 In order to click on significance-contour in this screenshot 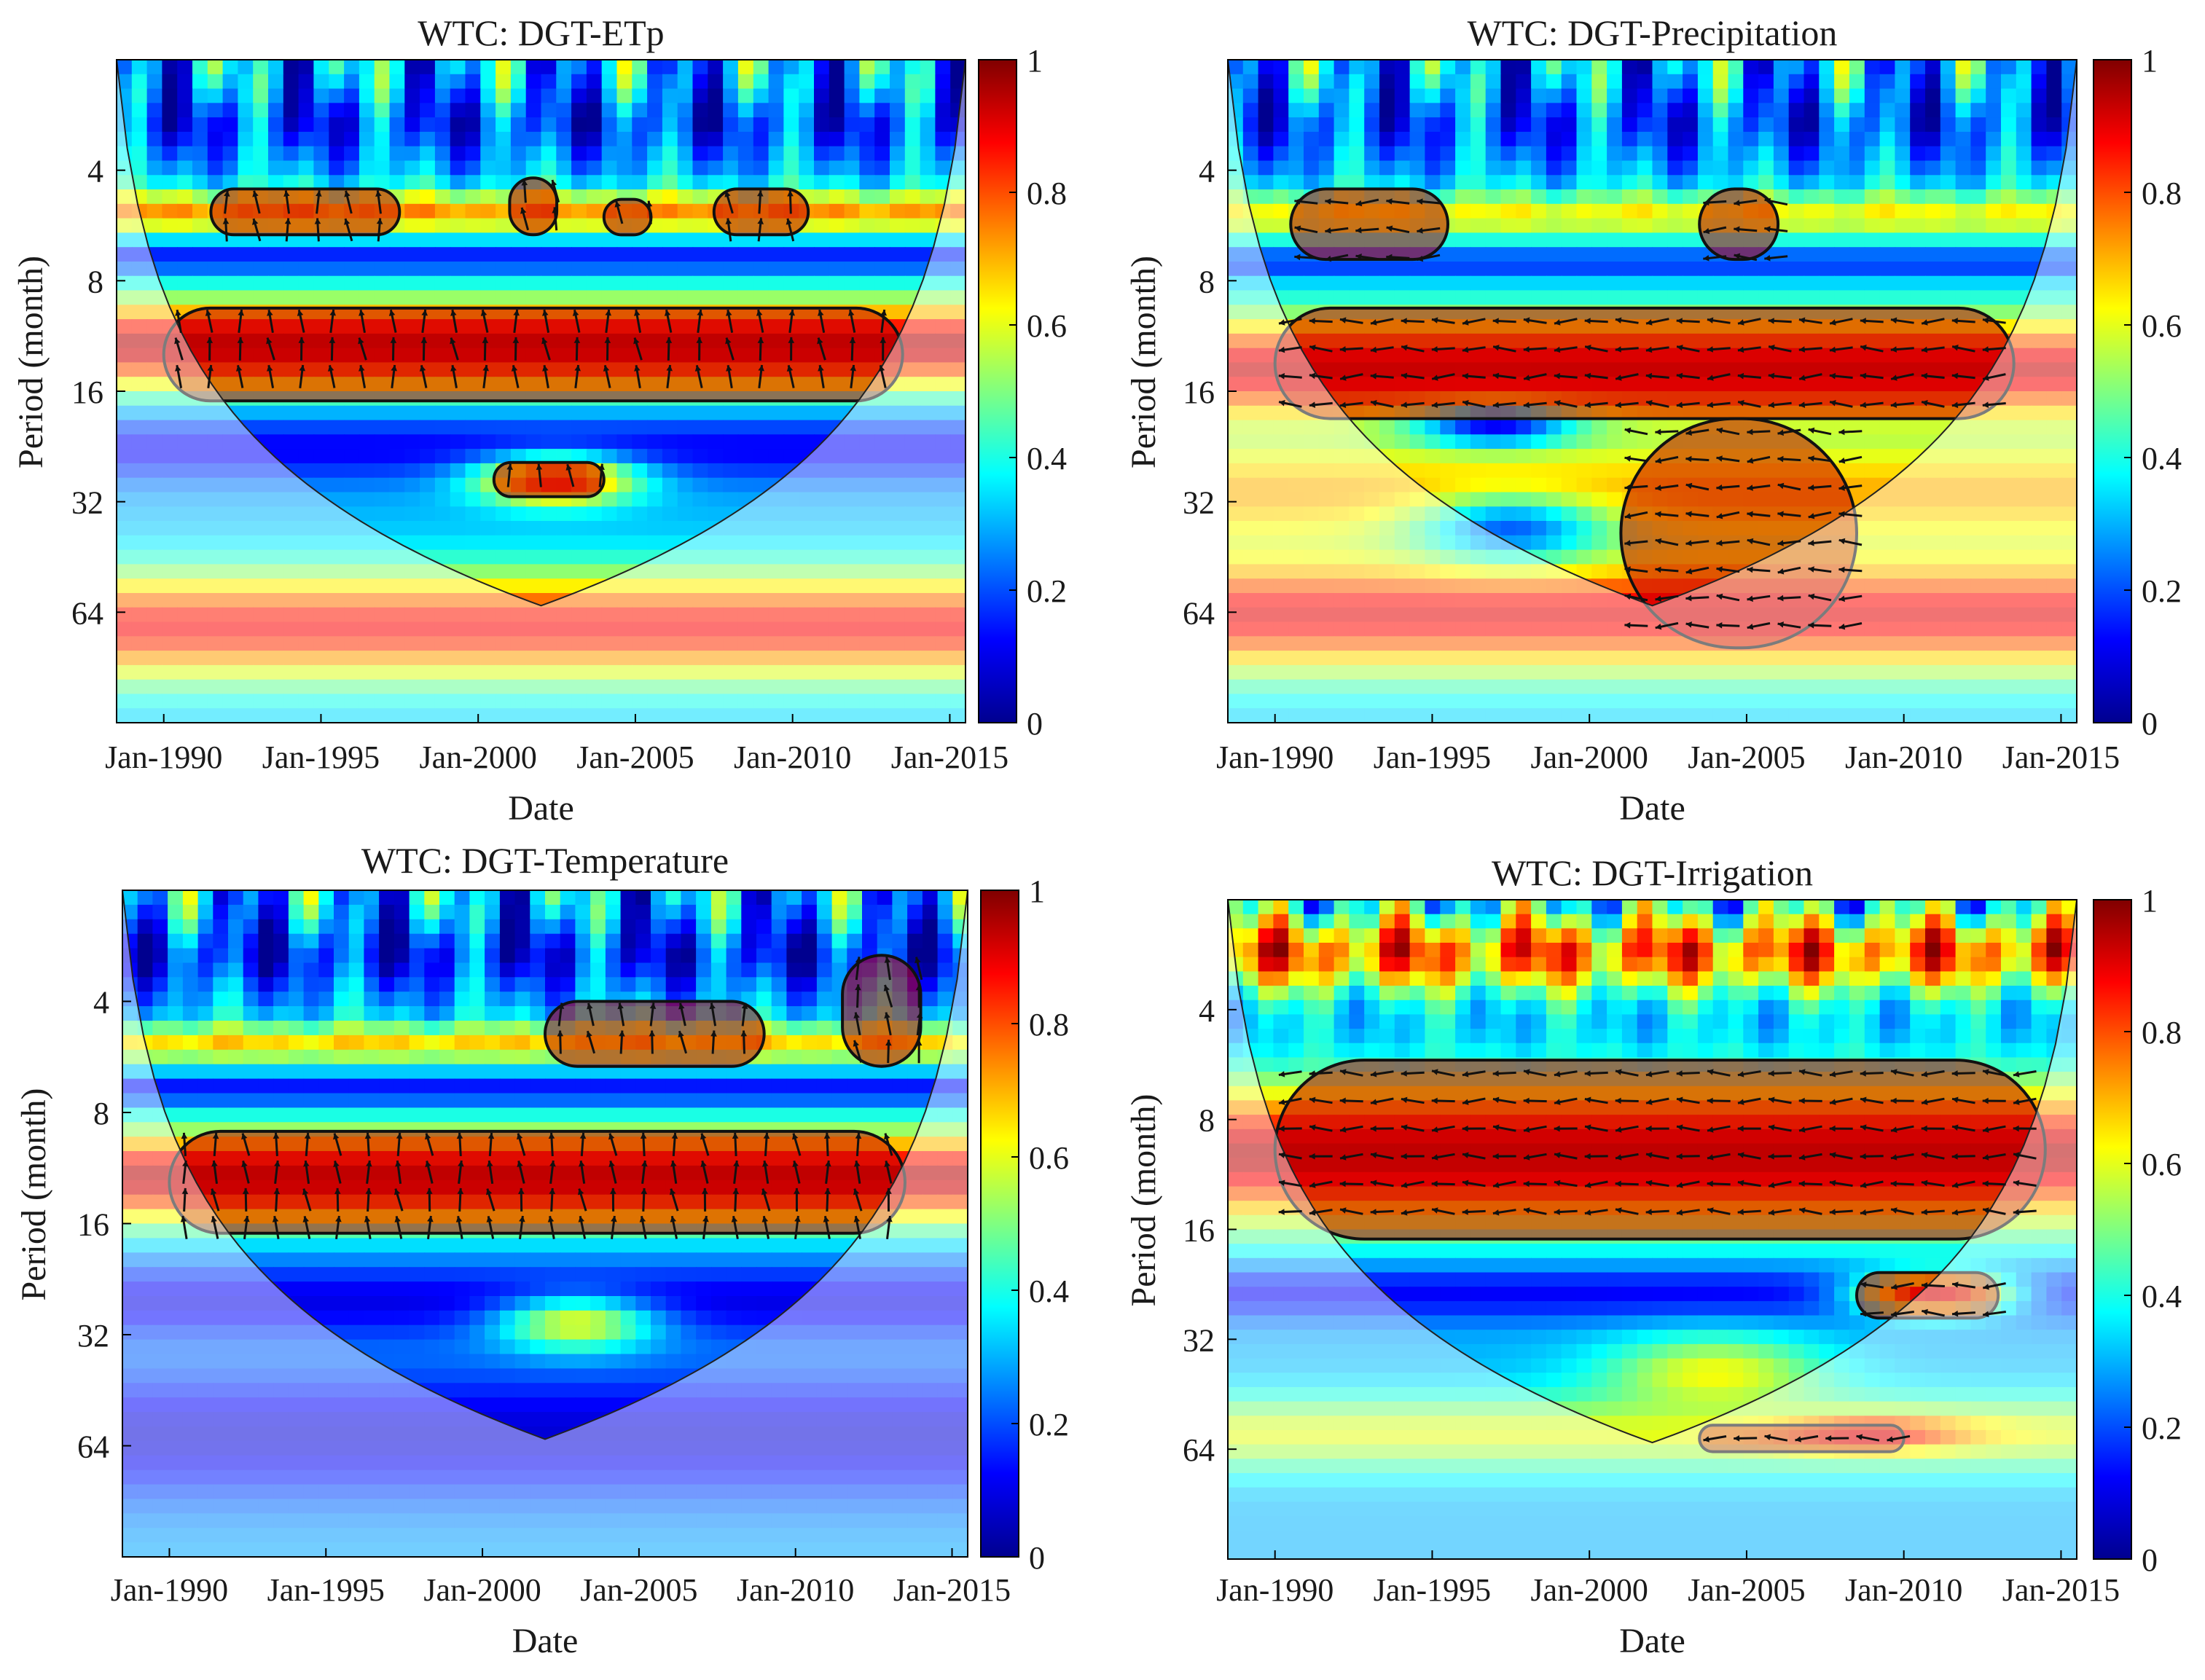, I will do `click(534, 206)`.